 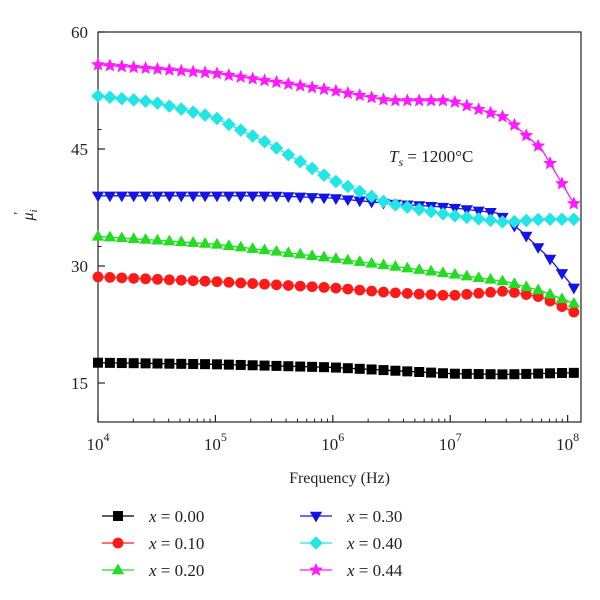 What do you see at coordinates (153, 543) in the screenshot?
I see `legend-item: x = 0.10` at bounding box center [153, 543].